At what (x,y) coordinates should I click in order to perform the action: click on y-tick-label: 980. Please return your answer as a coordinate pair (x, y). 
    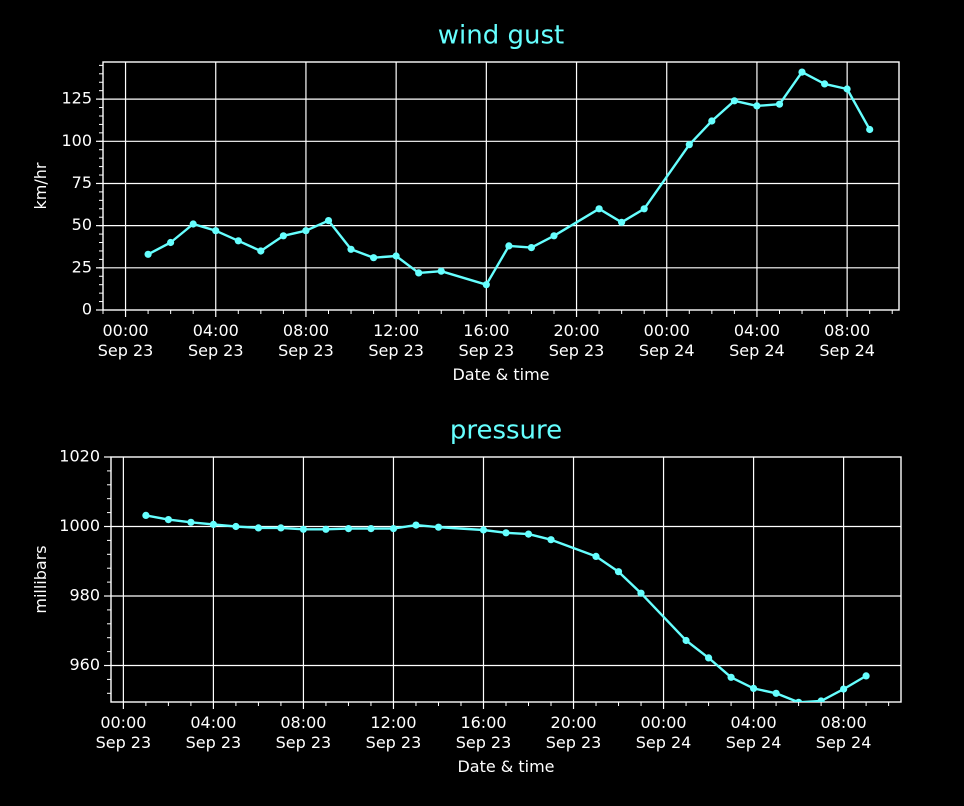
    Looking at the image, I should click on (84, 595).